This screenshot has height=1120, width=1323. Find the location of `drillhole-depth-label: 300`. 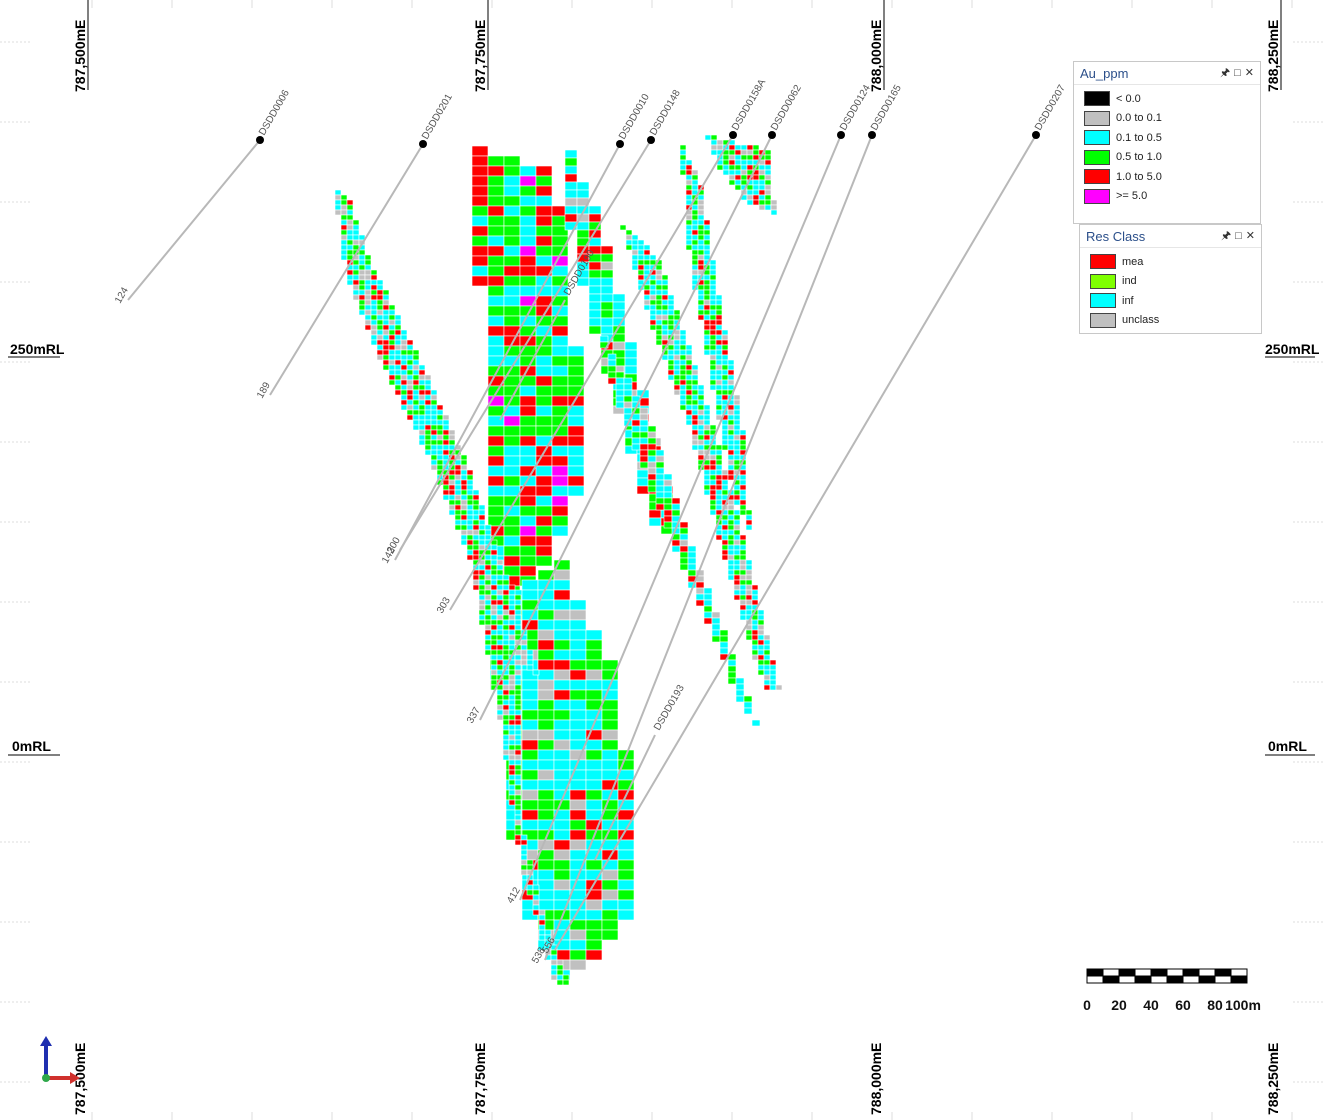

drillhole-depth-label: 300 is located at coordinates (394, 545).